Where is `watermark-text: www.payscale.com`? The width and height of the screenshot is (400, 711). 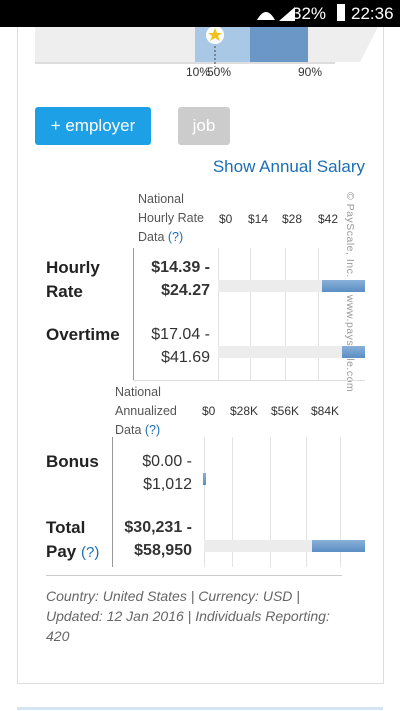 watermark-text: www.payscale.com is located at coordinates (350, 343).